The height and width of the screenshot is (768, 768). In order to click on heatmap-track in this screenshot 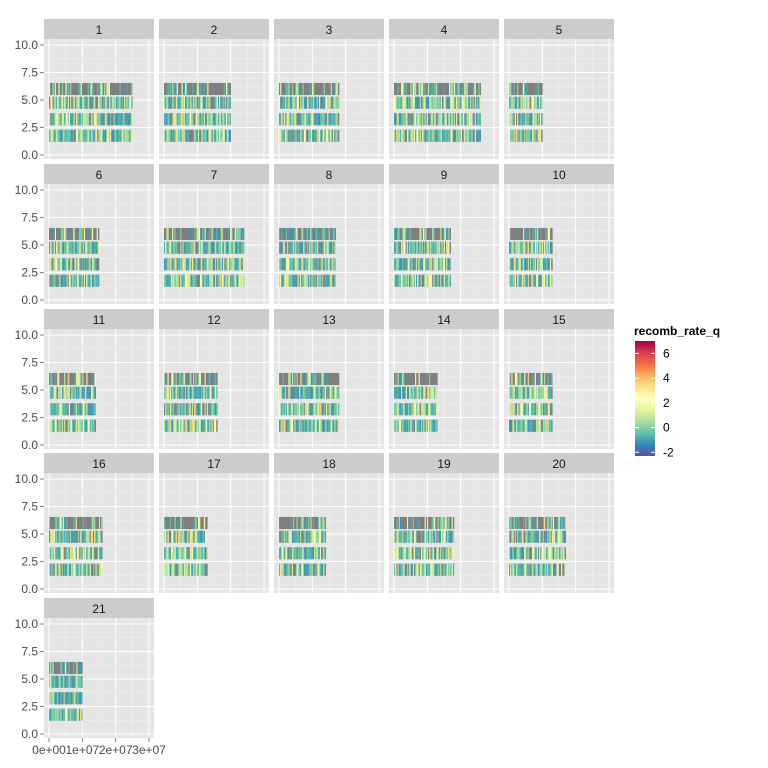, I will do `click(309, 89)`.